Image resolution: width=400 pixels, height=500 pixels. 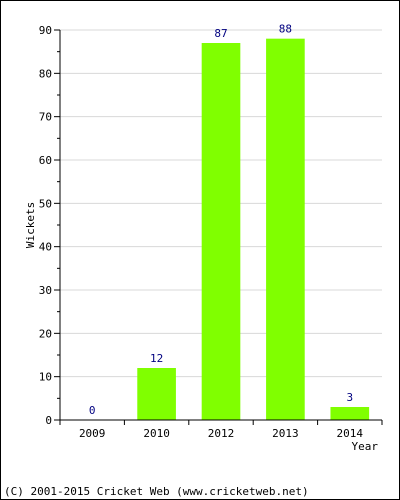 What do you see at coordinates (45, 117) in the screenshot?
I see `y-tick-label: 70` at bounding box center [45, 117].